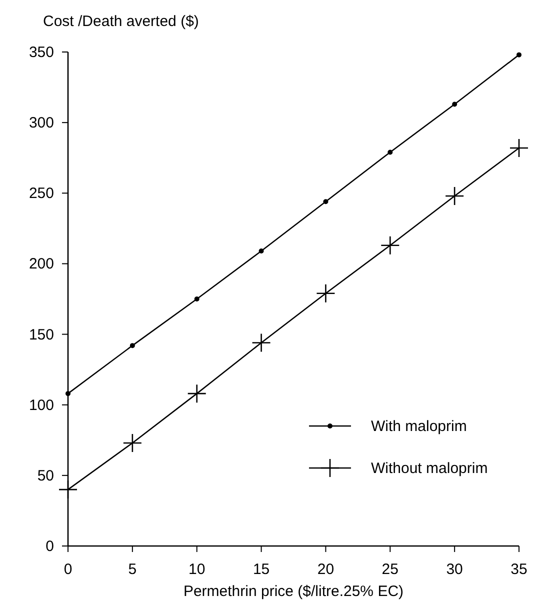 This screenshot has height=616, width=557. What do you see at coordinates (429, 468) in the screenshot?
I see `legend-label: Without maloprim` at bounding box center [429, 468].